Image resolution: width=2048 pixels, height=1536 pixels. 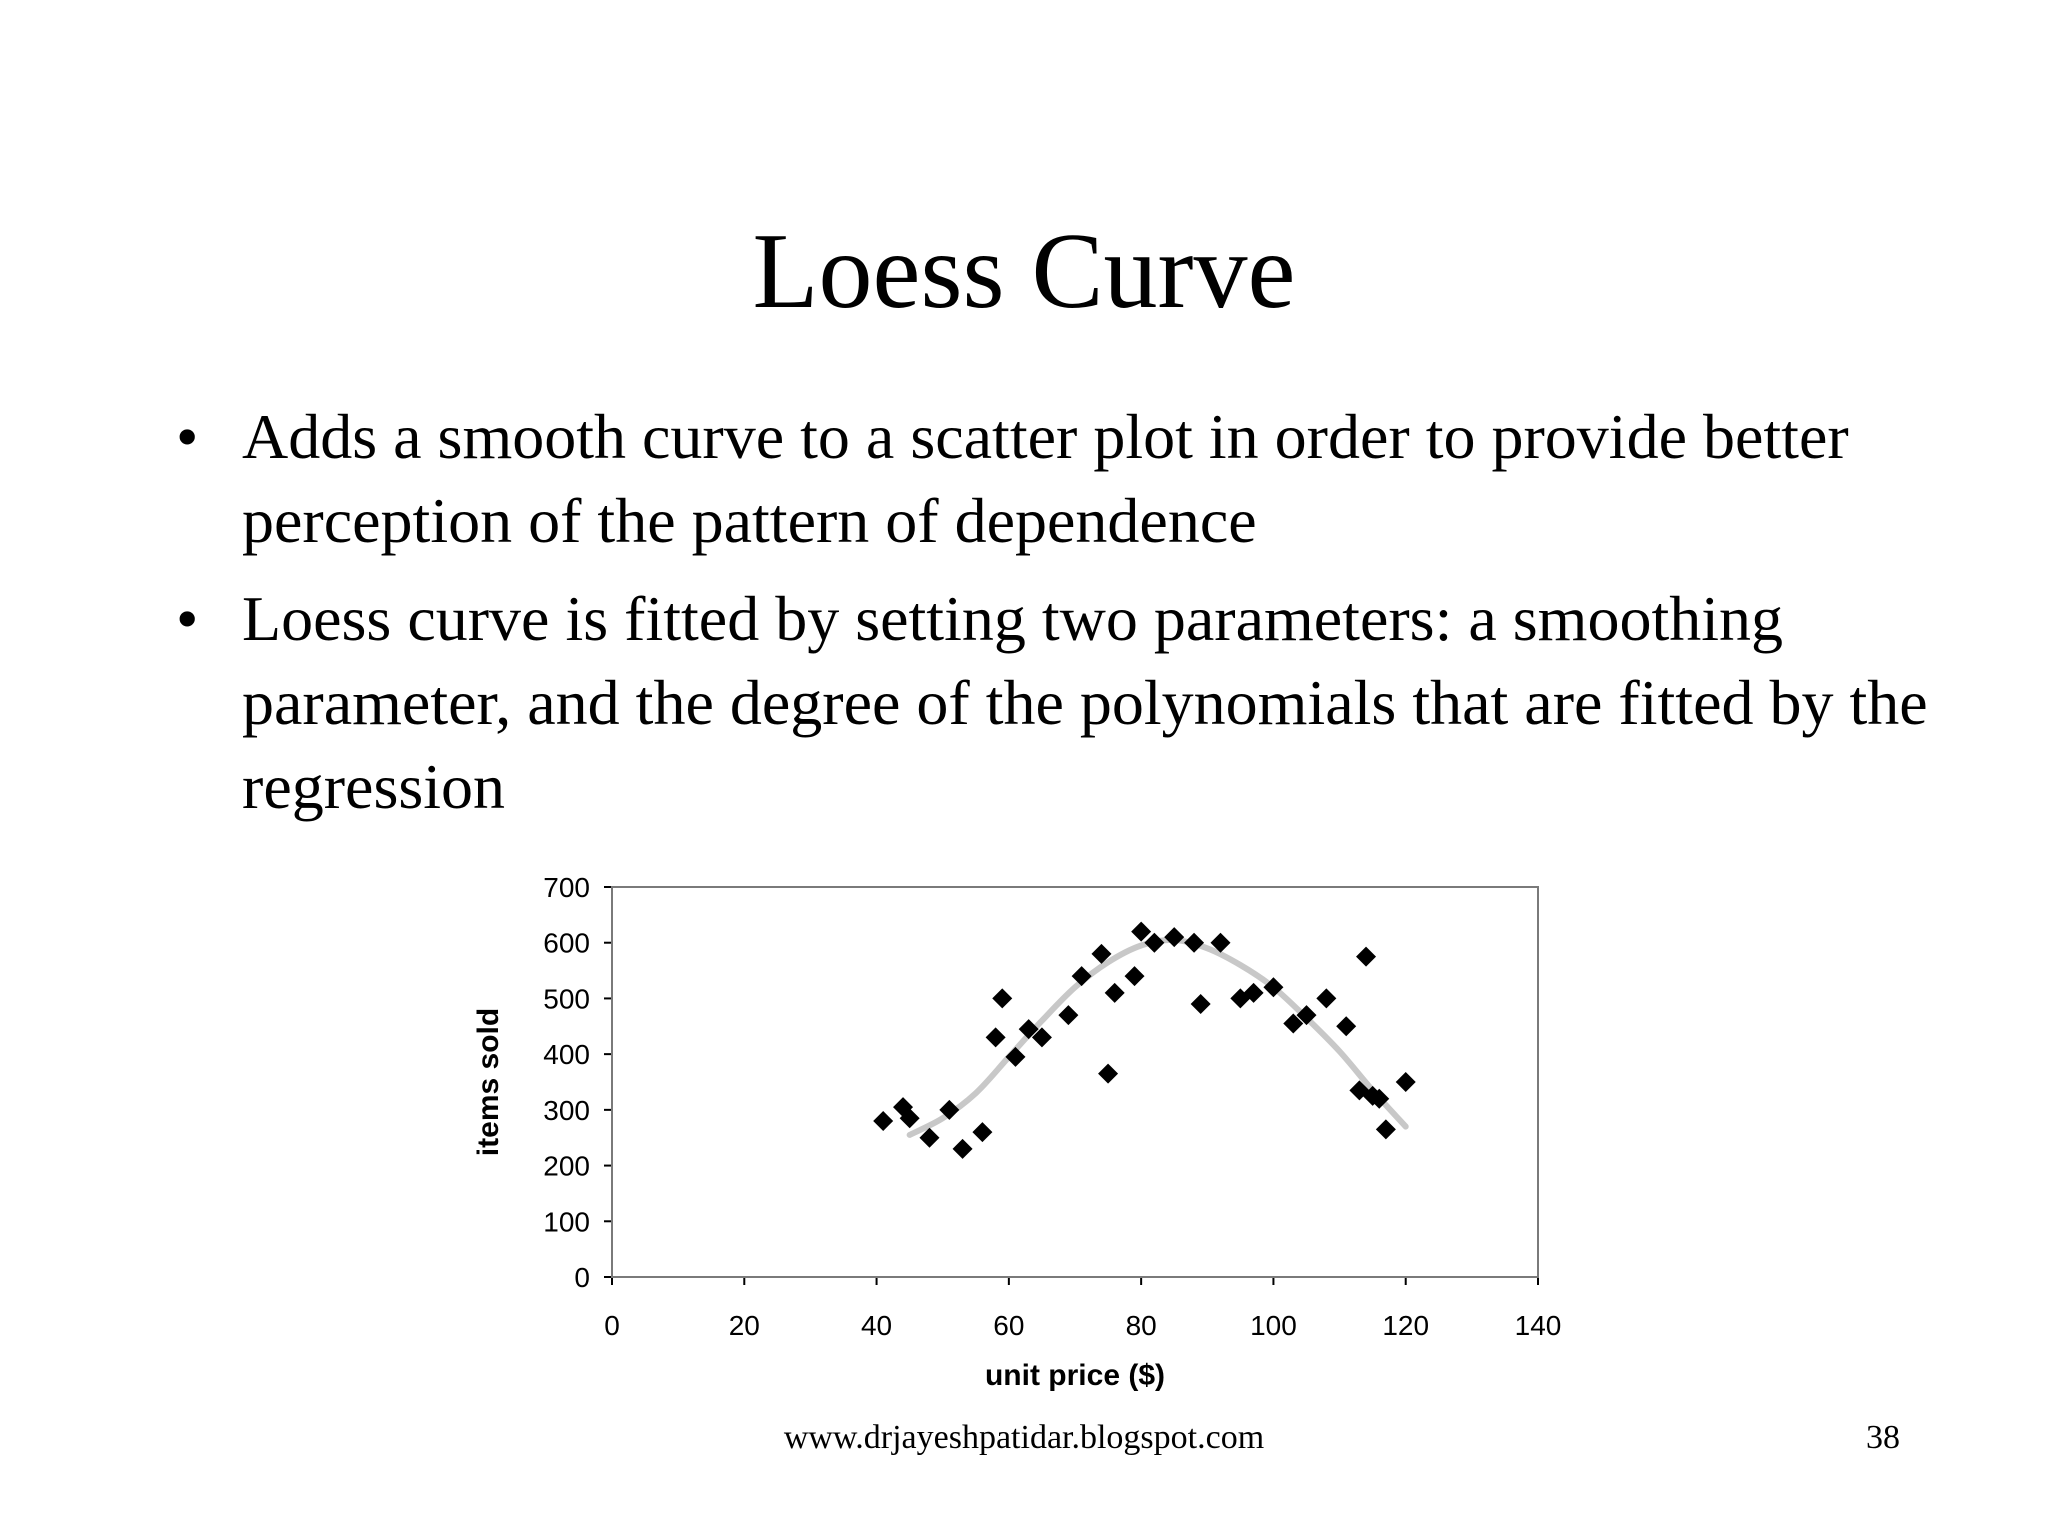 I want to click on y-tick-label: 400, so click(x=566, y=1054).